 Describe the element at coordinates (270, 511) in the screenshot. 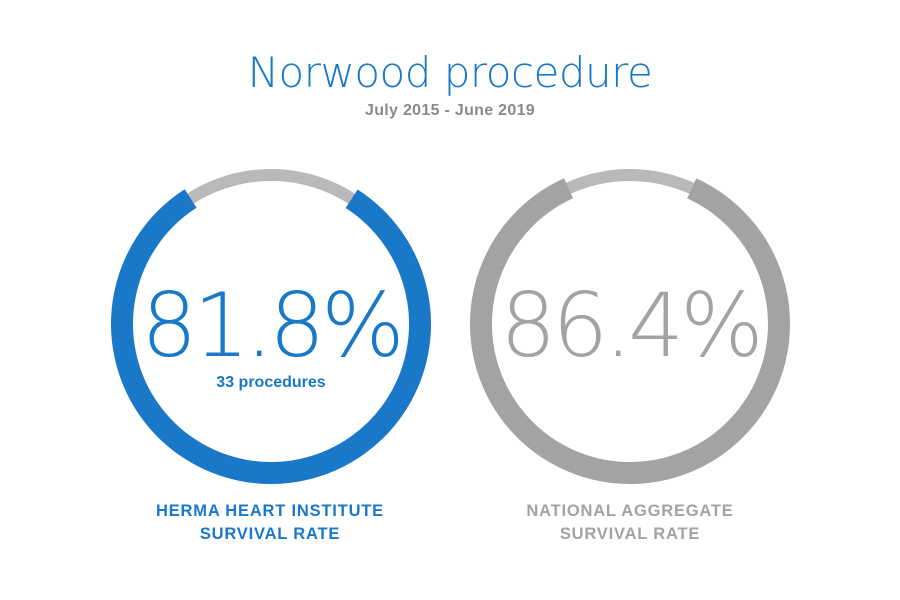

I see `hhi-label-line-1: HERMA HEART INSTITUTE` at that location.